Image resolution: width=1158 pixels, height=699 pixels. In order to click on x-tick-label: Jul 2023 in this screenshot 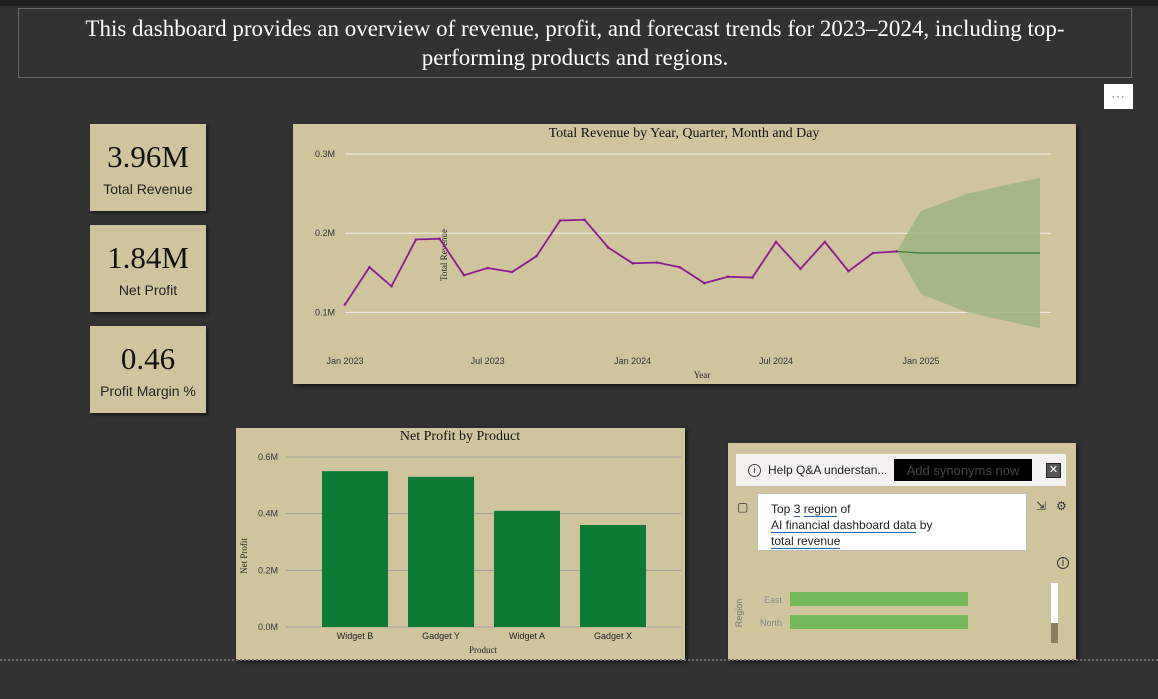, I will do `click(488, 361)`.